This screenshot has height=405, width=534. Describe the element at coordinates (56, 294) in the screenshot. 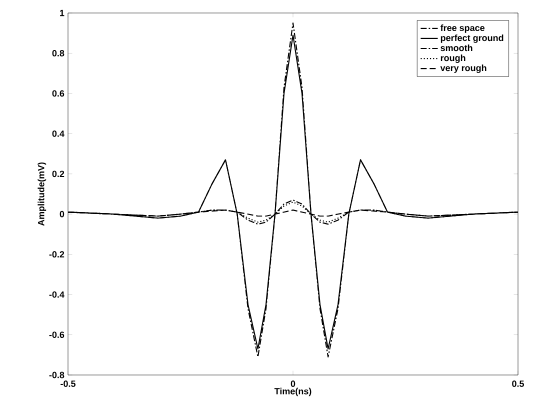

I see `y-tick-label: -0.4` at that location.